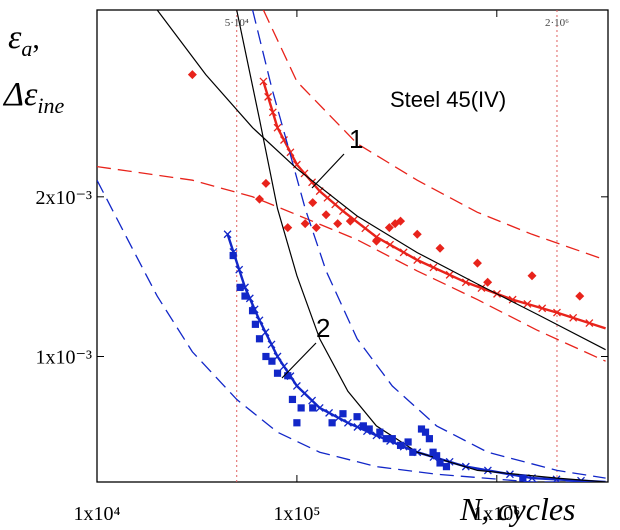 Image resolution: width=620 pixels, height=530 pixels. Describe the element at coordinates (471, 509) in the screenshot. I see `x-label-n: N` at that location.